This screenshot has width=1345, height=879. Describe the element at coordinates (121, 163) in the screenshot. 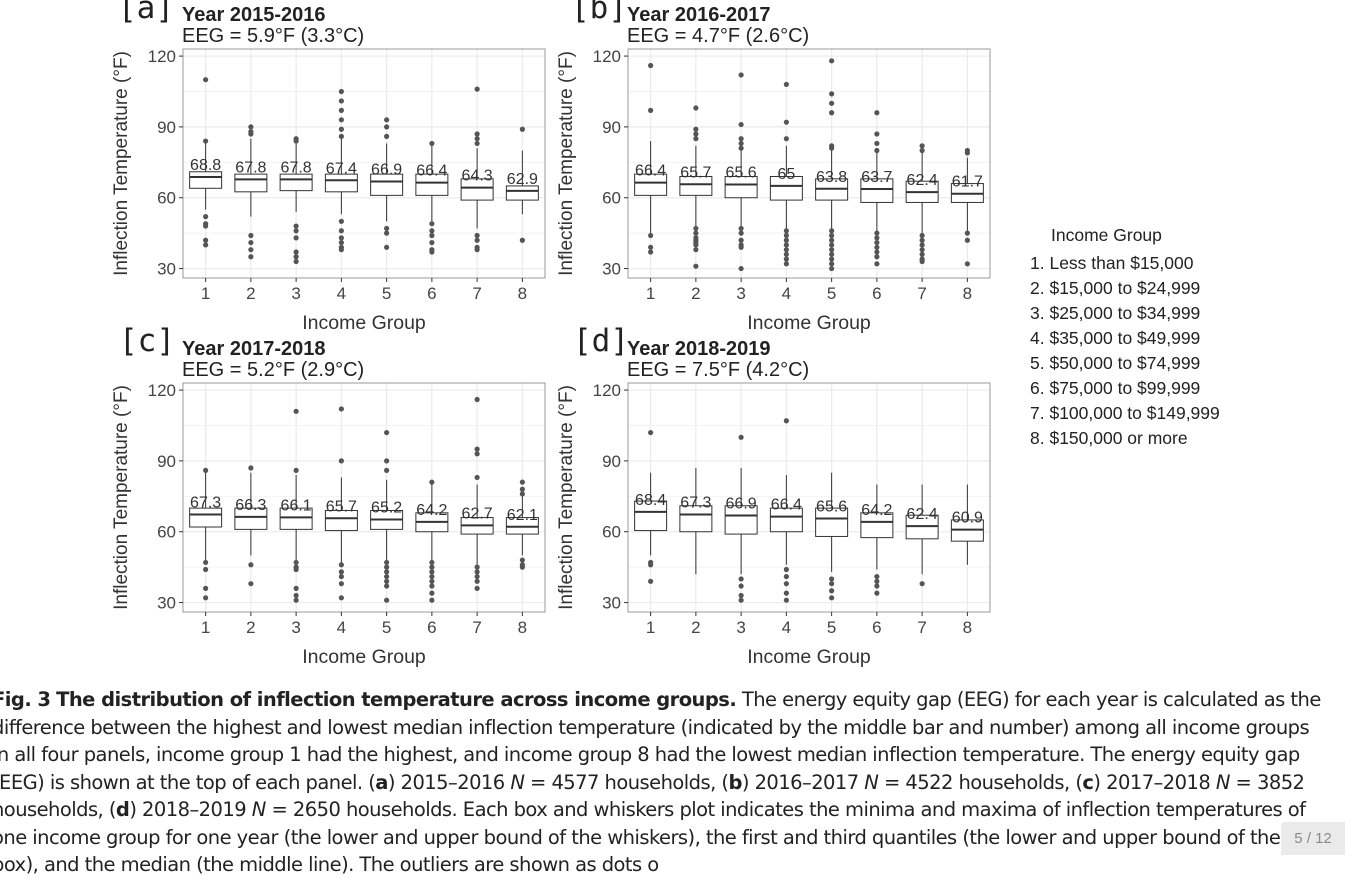

I see `y-axis-title: Inflection Temperature (°F)` at that location.